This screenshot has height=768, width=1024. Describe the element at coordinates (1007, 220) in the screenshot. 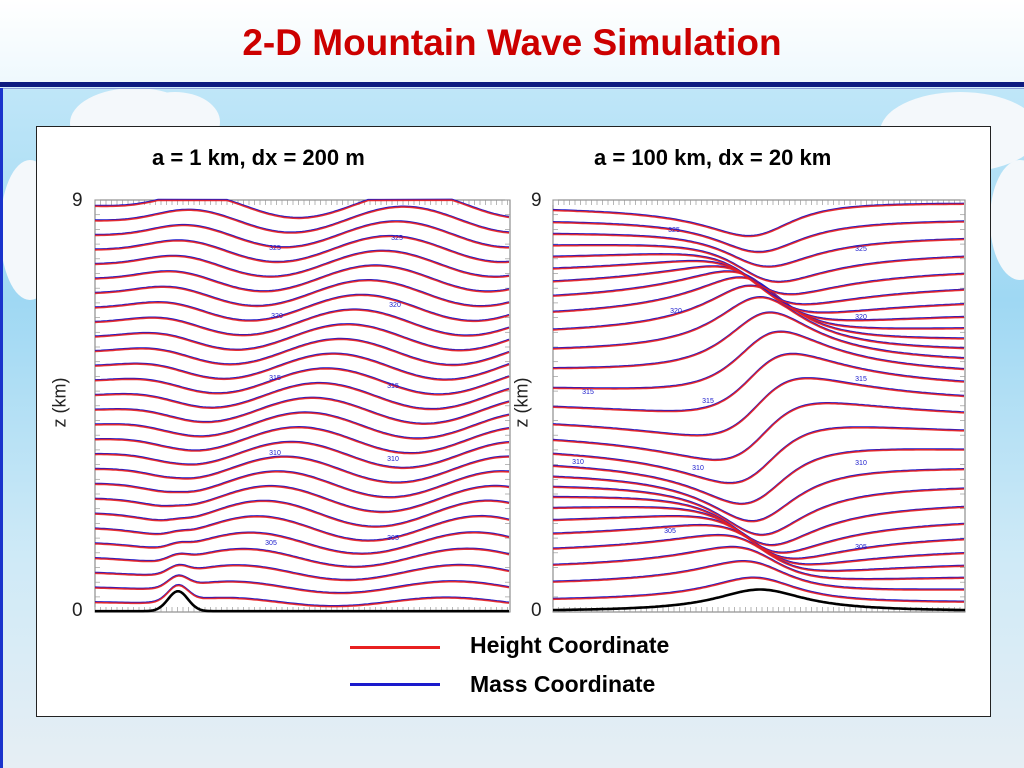

I see `cloud-decoration` at that location.